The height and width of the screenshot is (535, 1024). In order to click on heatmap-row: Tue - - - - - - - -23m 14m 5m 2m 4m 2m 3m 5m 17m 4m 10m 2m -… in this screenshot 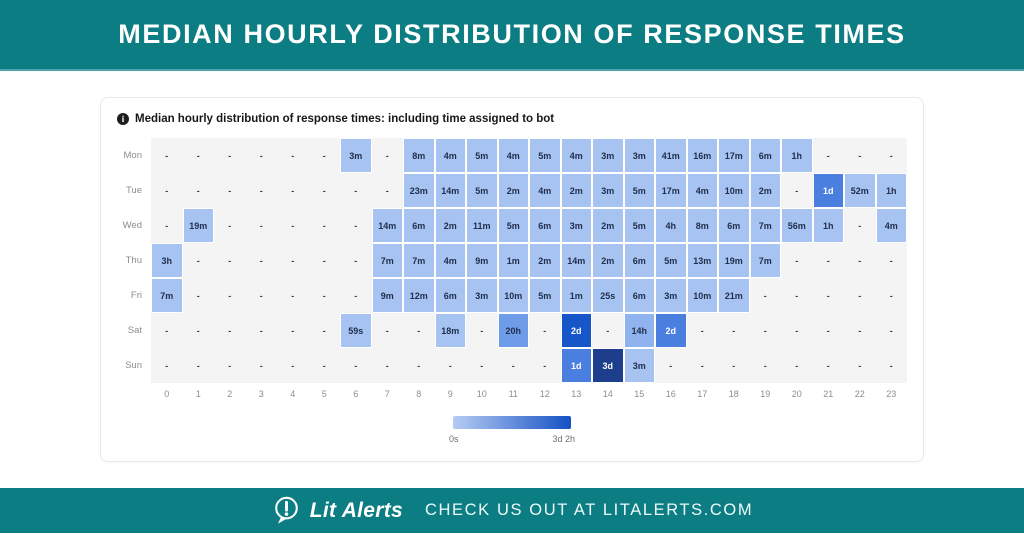, I will do `click(512, 190)`.